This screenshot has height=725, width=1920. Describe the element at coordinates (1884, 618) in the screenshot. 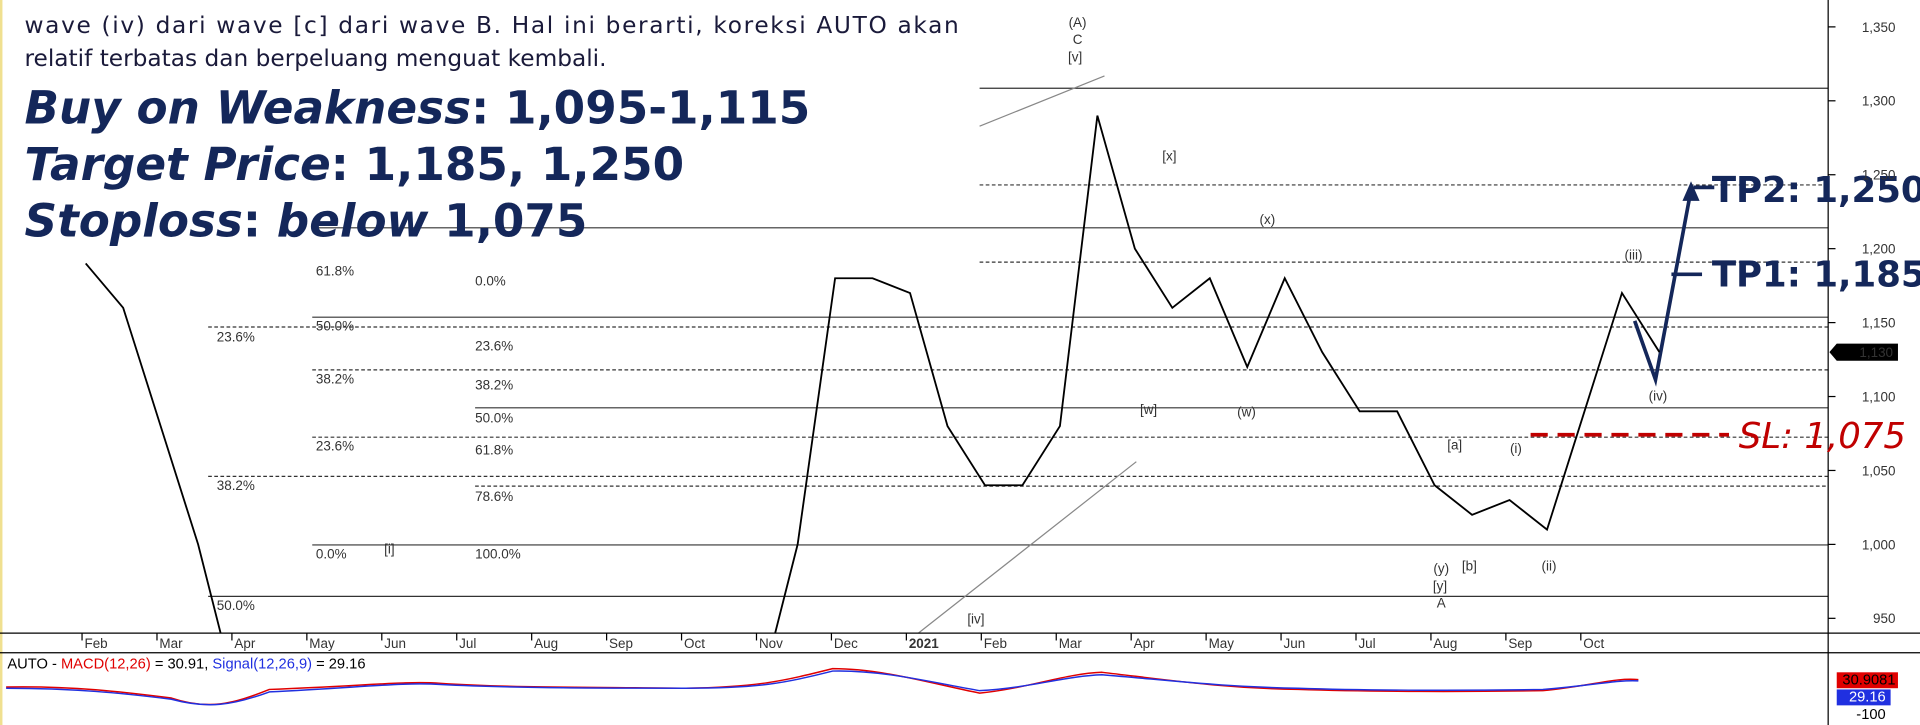

I see `y-tick-label: 950` at that location.